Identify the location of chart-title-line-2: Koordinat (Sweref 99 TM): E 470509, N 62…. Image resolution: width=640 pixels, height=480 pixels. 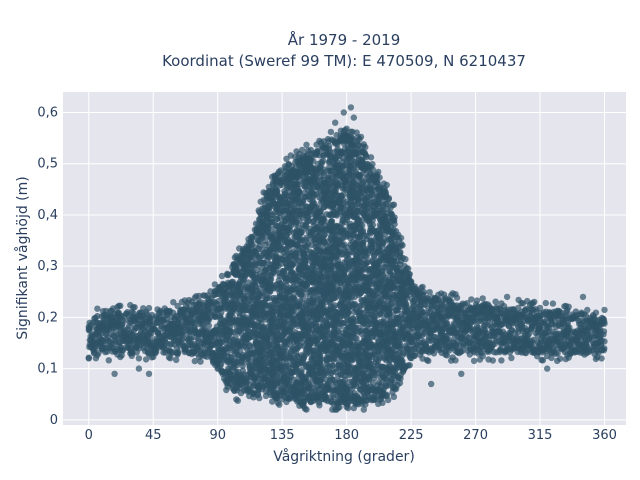
(344, 61).